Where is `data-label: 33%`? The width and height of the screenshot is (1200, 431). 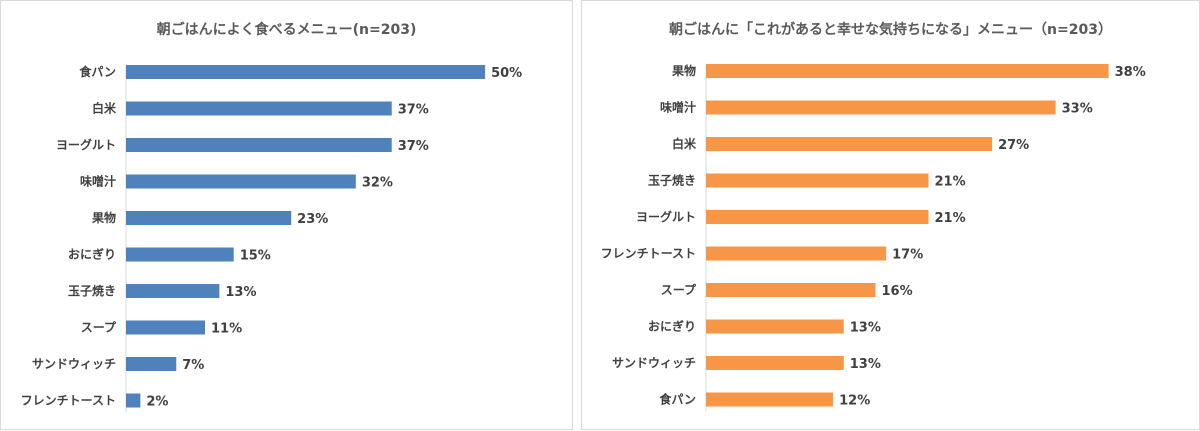
data-label: 33% is located at coordinates (1077, 109).